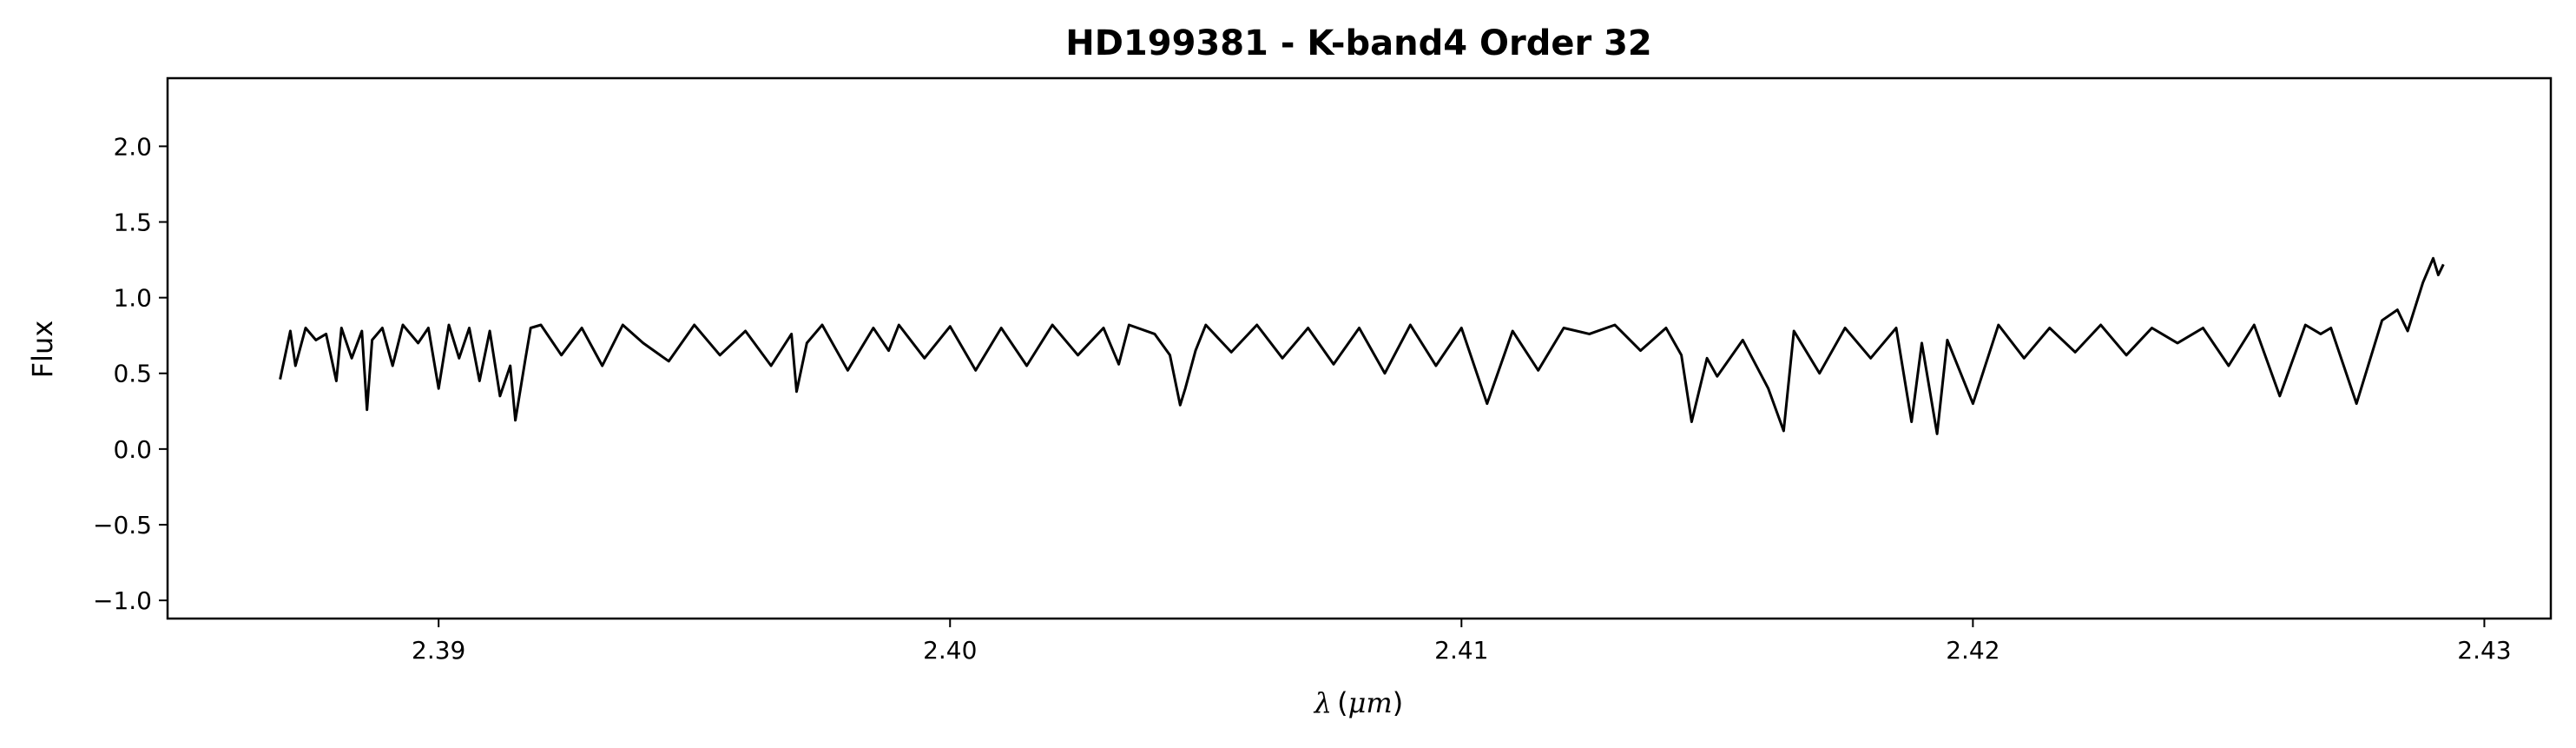 This screenshot has height=748, width=2576. I want to click on y-tick-label: −1.0, so click(122, 600).